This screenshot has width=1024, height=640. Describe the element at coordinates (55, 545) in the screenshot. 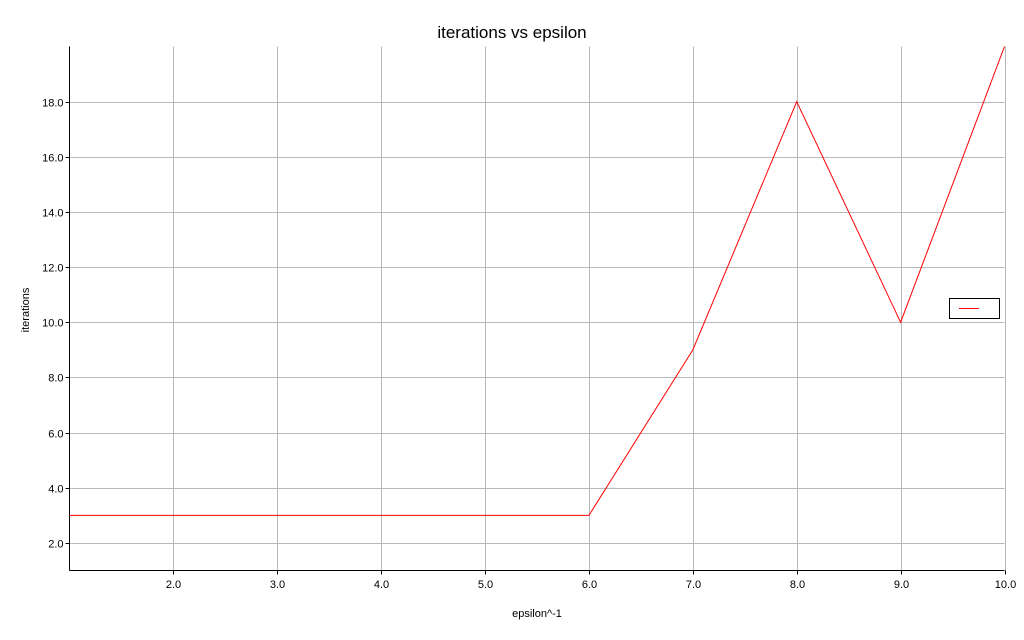

I see `y-tick-label: 2.0` at that location.